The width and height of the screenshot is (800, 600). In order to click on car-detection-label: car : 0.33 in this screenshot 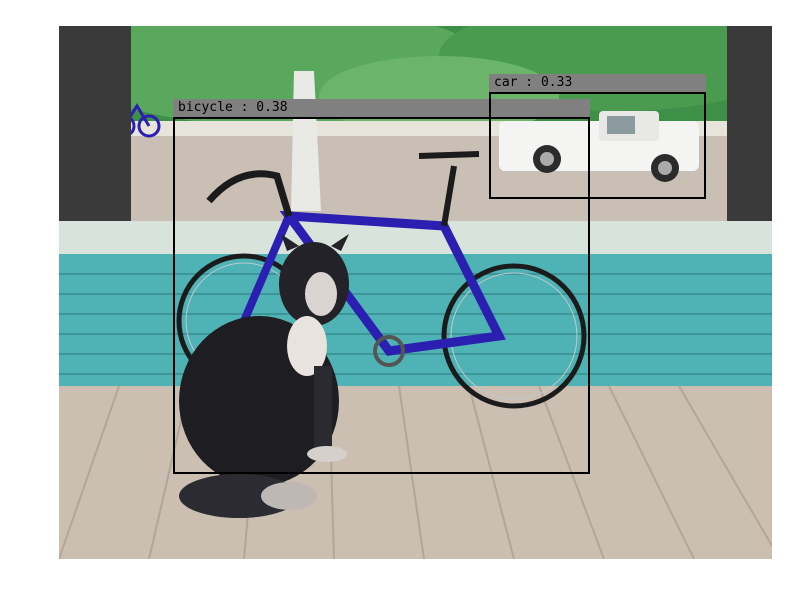, I will do `click(597, 83)`.